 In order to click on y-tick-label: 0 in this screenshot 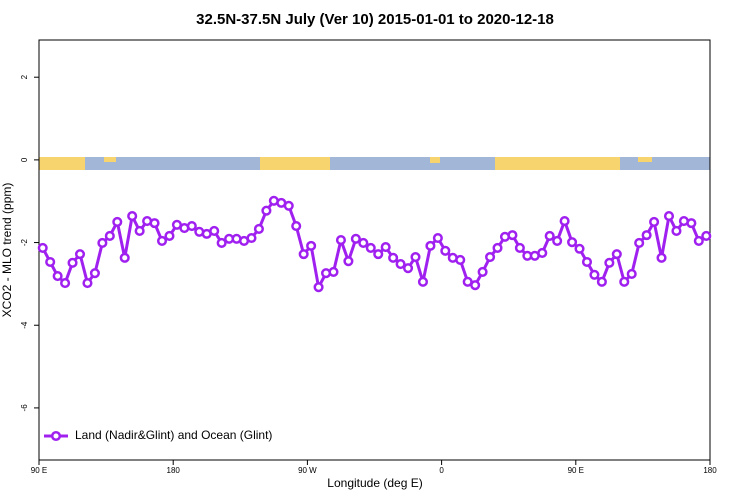, I will do `click(24, 159)`.